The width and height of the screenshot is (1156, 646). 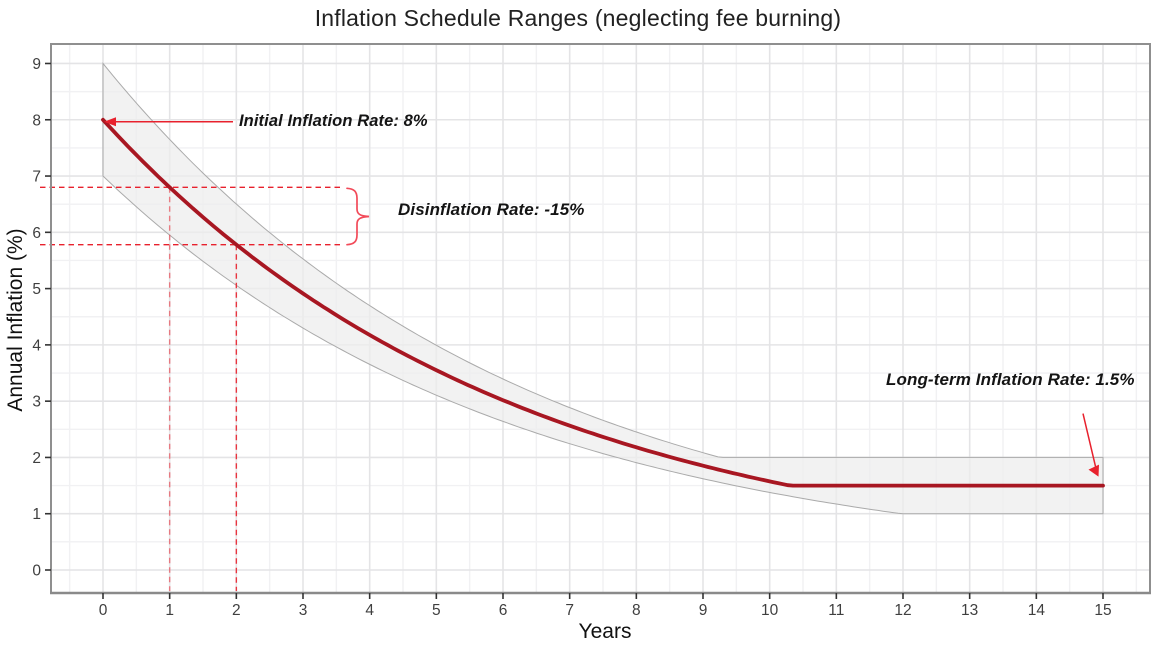 What do you see at coordinates (36, 289) in the screenshot?
I see `y-tick-label: 5` at bounding box center [36, 289].